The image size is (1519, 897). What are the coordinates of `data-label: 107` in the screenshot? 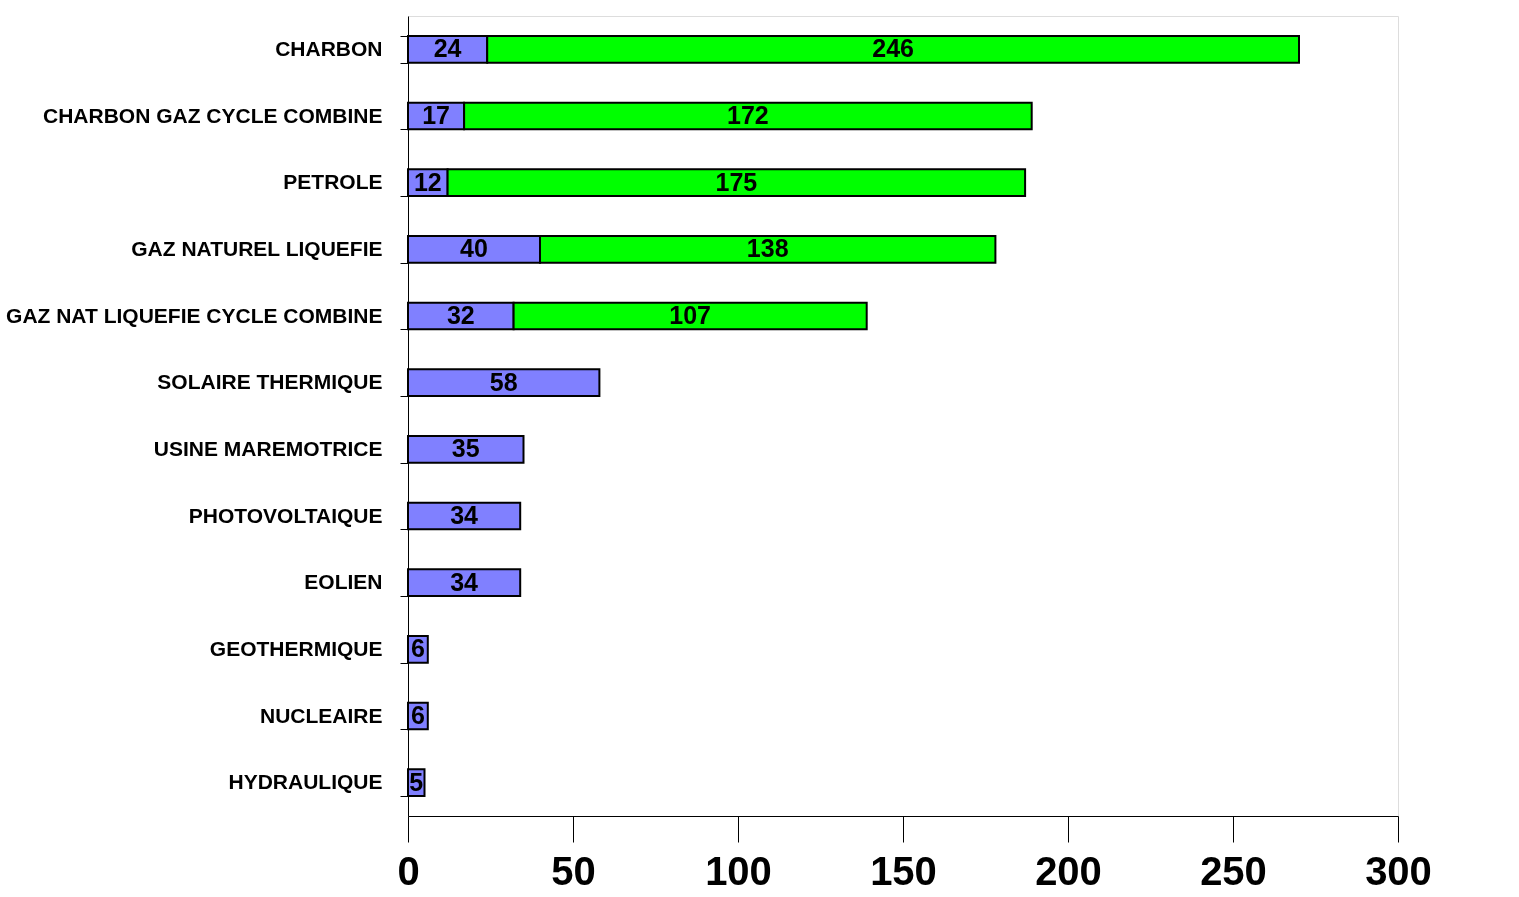 It's located at (690, 315).